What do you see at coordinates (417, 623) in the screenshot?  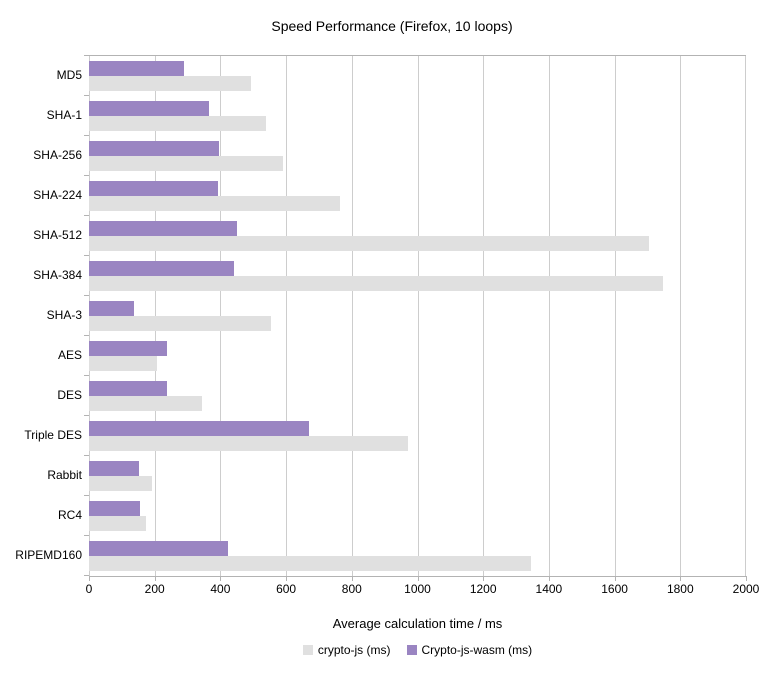 I see `x-axis-title: Average calculation time / ms` at bounding box center [417, 623].